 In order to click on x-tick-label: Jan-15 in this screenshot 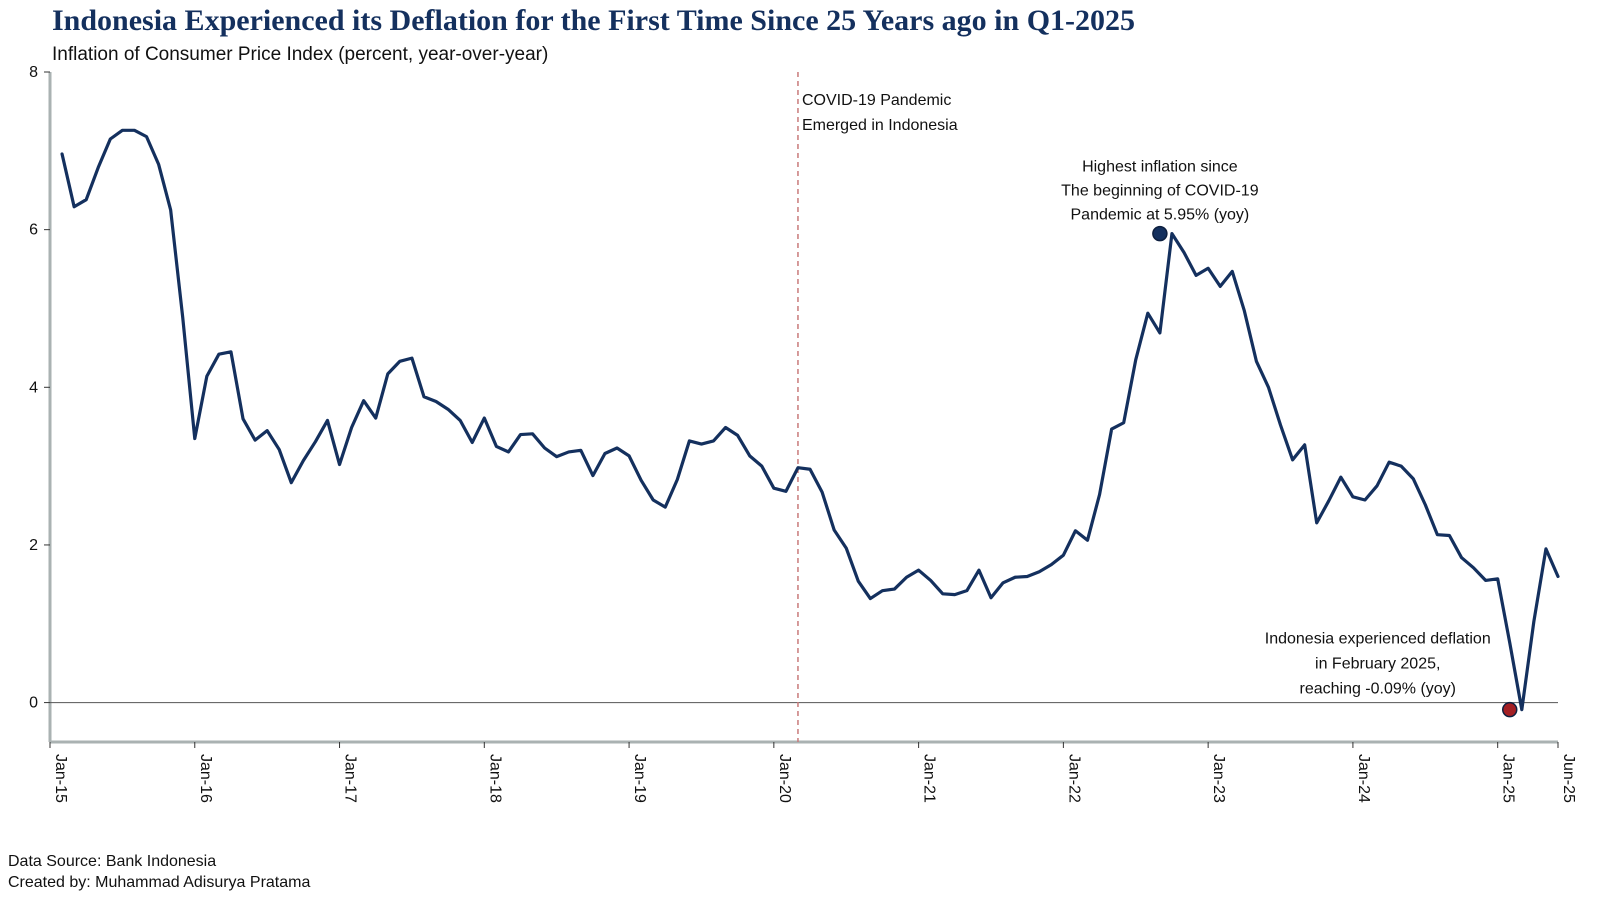, I will do `click(60, 778)`.